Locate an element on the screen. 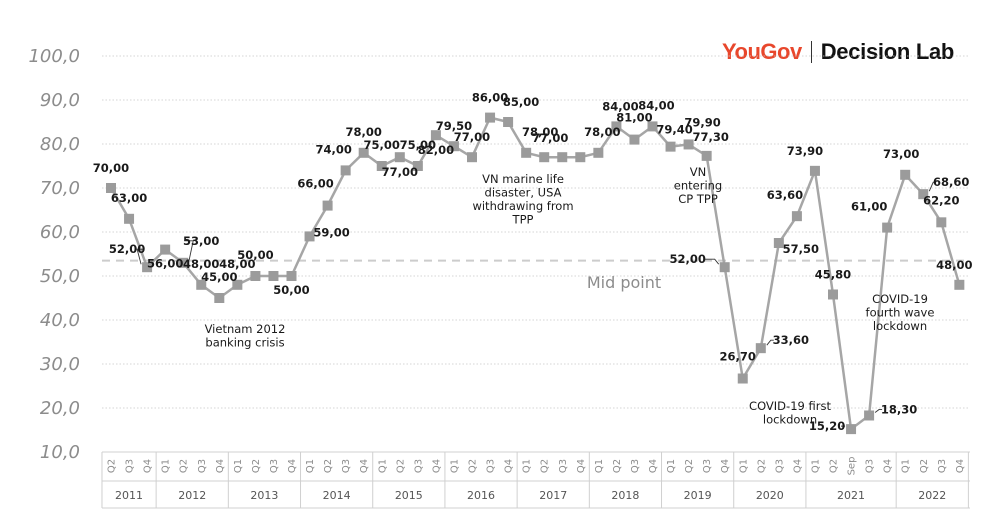 This screenshot has width=1000, height=531. data-label: 63,60 is located at coordinates (785, 195).